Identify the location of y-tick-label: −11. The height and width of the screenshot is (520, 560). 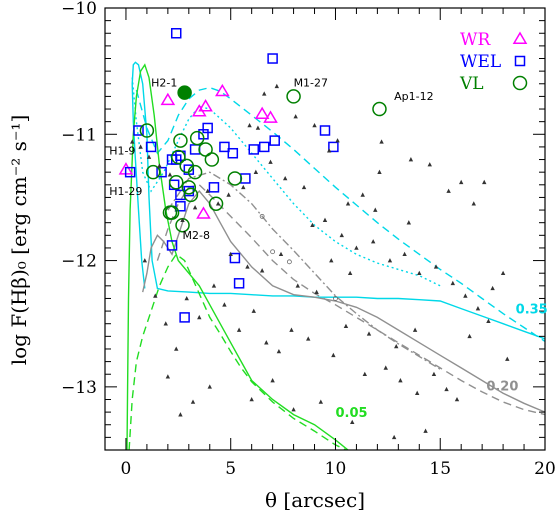
(79, 135).